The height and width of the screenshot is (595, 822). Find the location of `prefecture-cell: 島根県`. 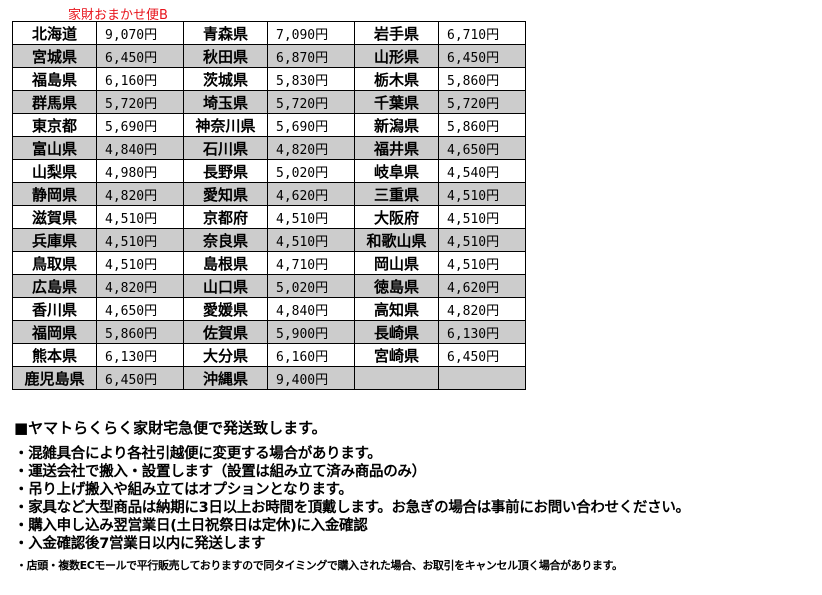

prefecture-cell: 島根県 is located at coordinates (225, 263).